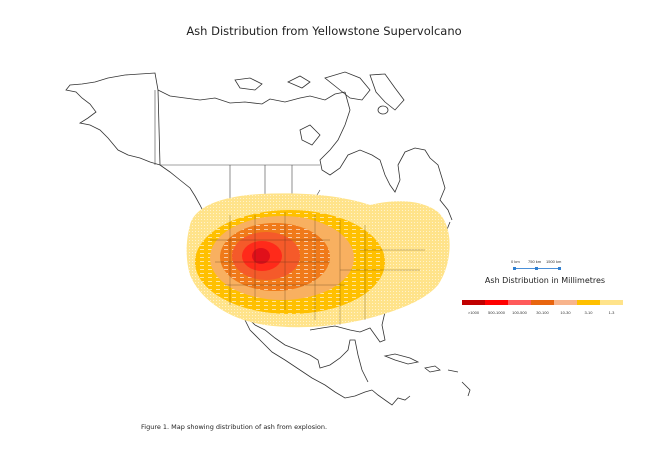 Image resolution: width=648 pixels, height=473 pixels. What do you see at coordinates (473, 312) in the screenshot?
I see `legend-label: >1000` at bounding box center [473, 312].